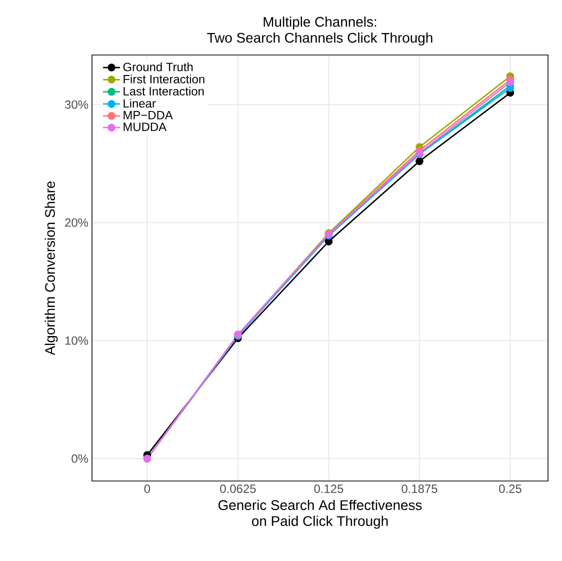  Describe the element at coordinates (51, 268) in the screenshot. I see `y-axis-title: Algorithm Conversion Share` at that location.